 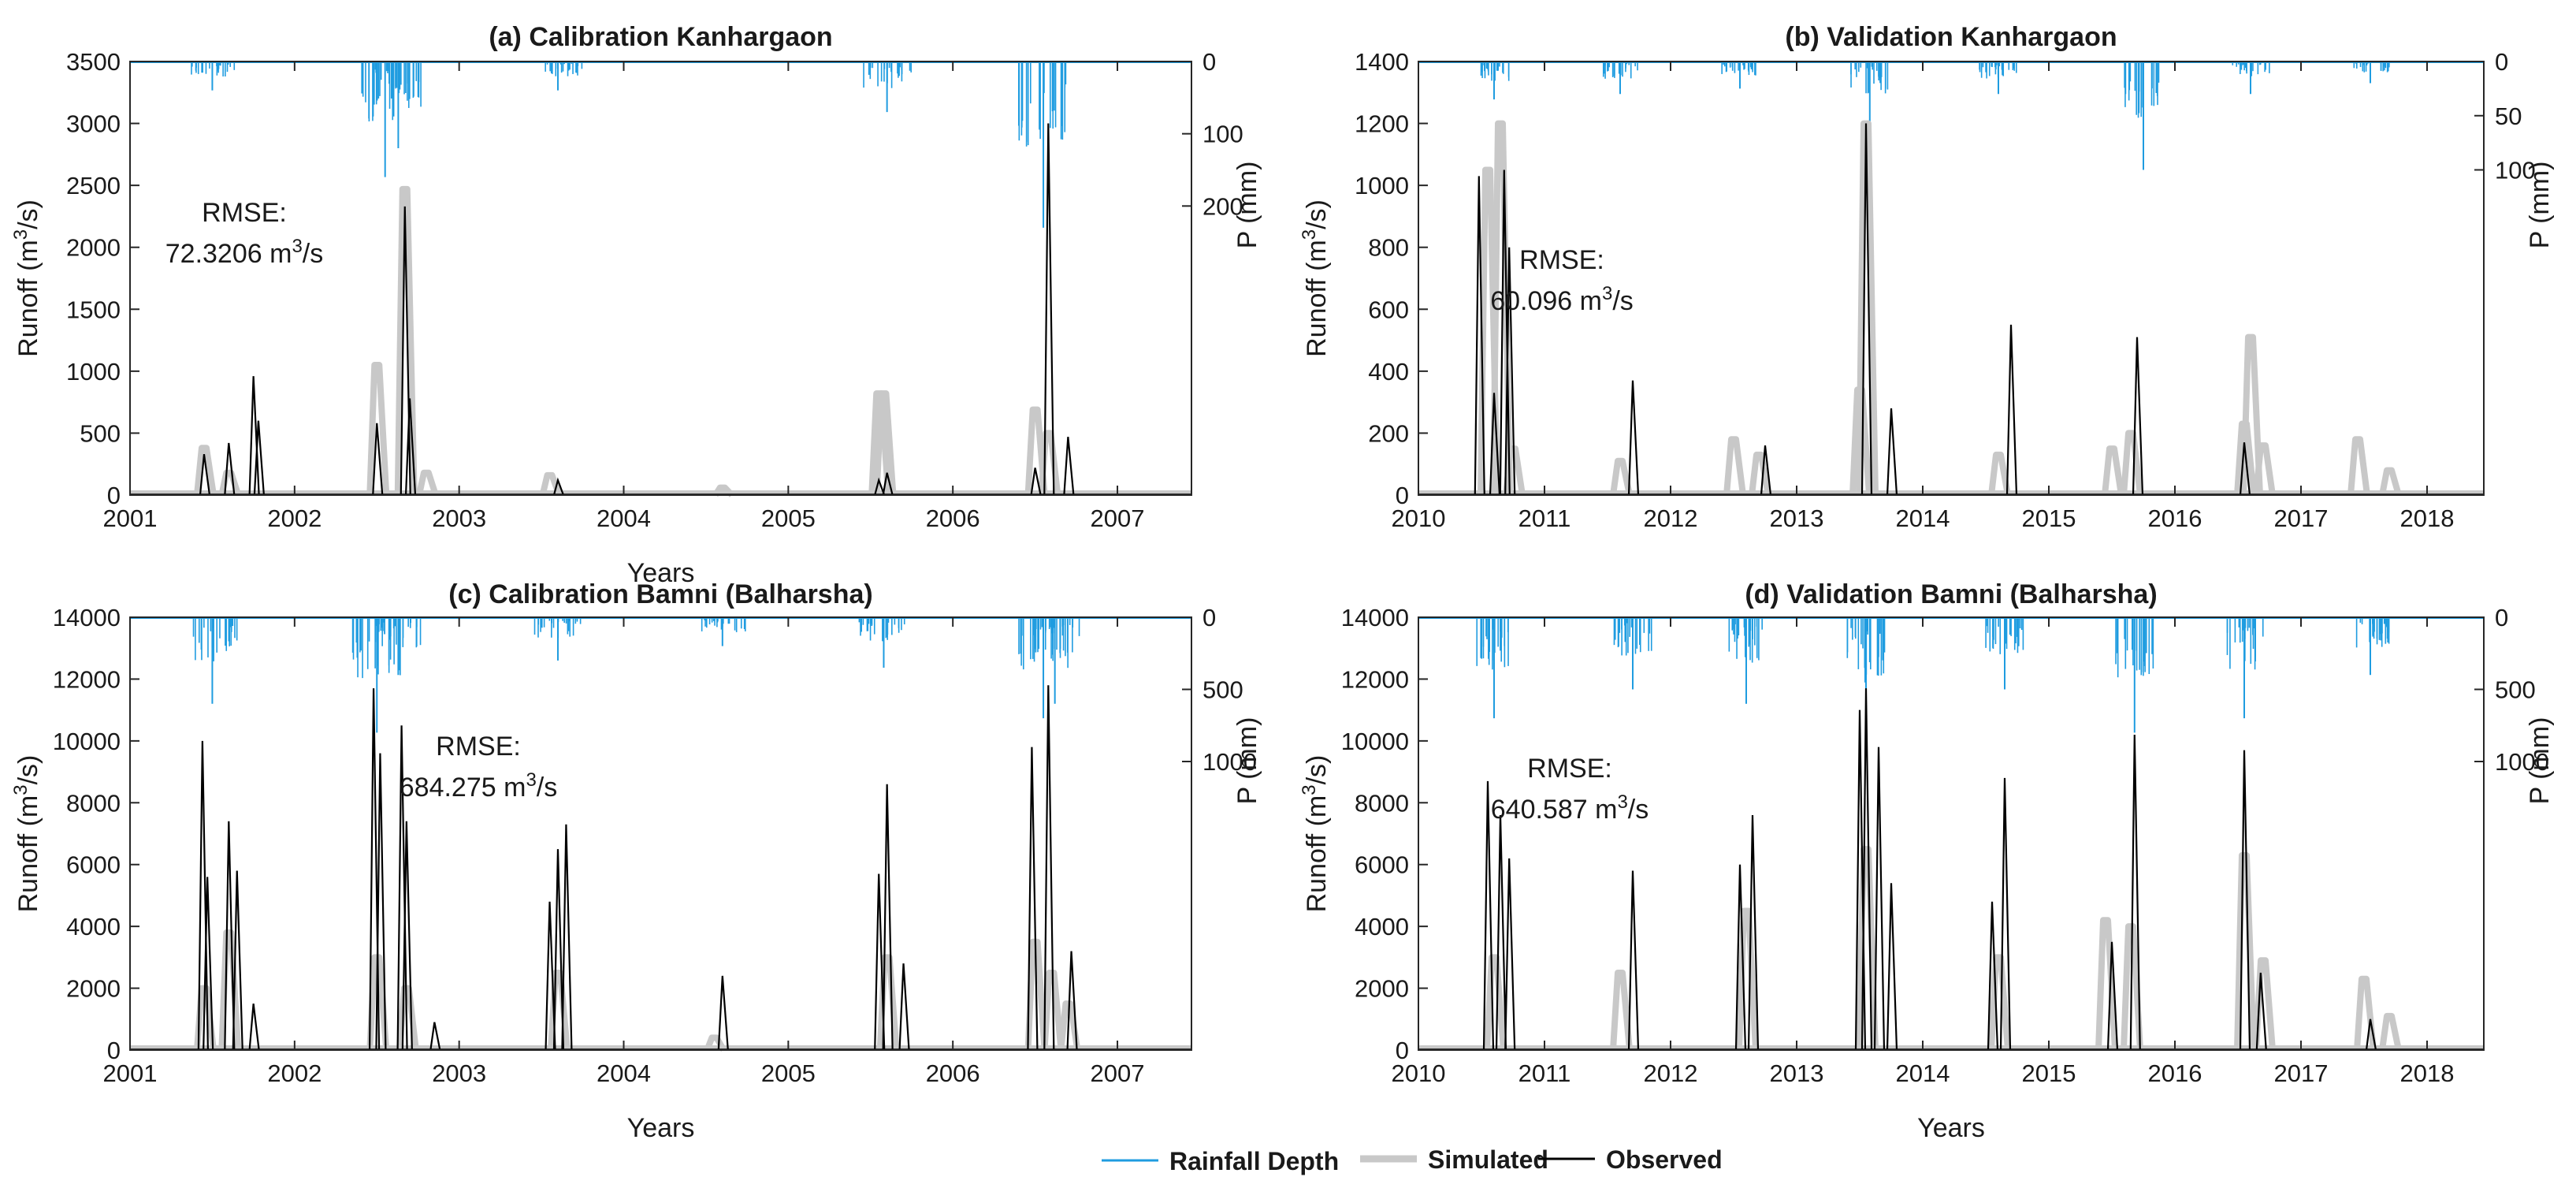 I want to click on x-tick-label: 2003, so click(x=459, y=1074).